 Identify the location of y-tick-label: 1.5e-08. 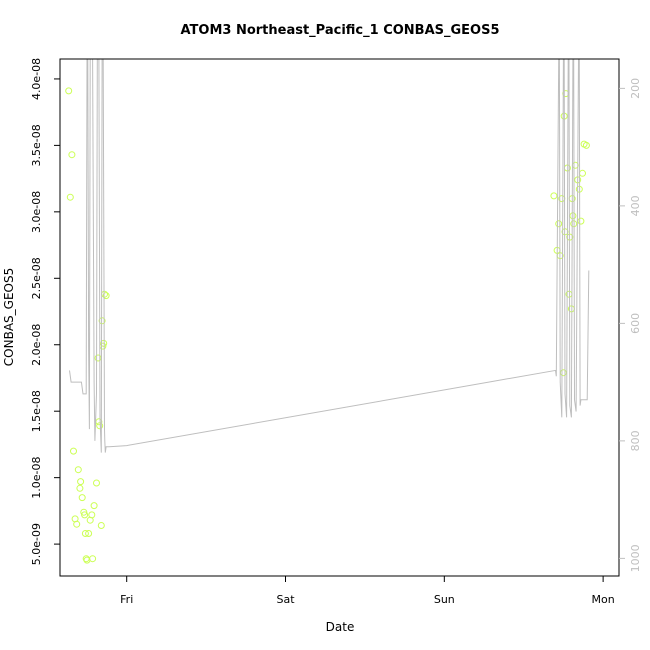
(36, 411).